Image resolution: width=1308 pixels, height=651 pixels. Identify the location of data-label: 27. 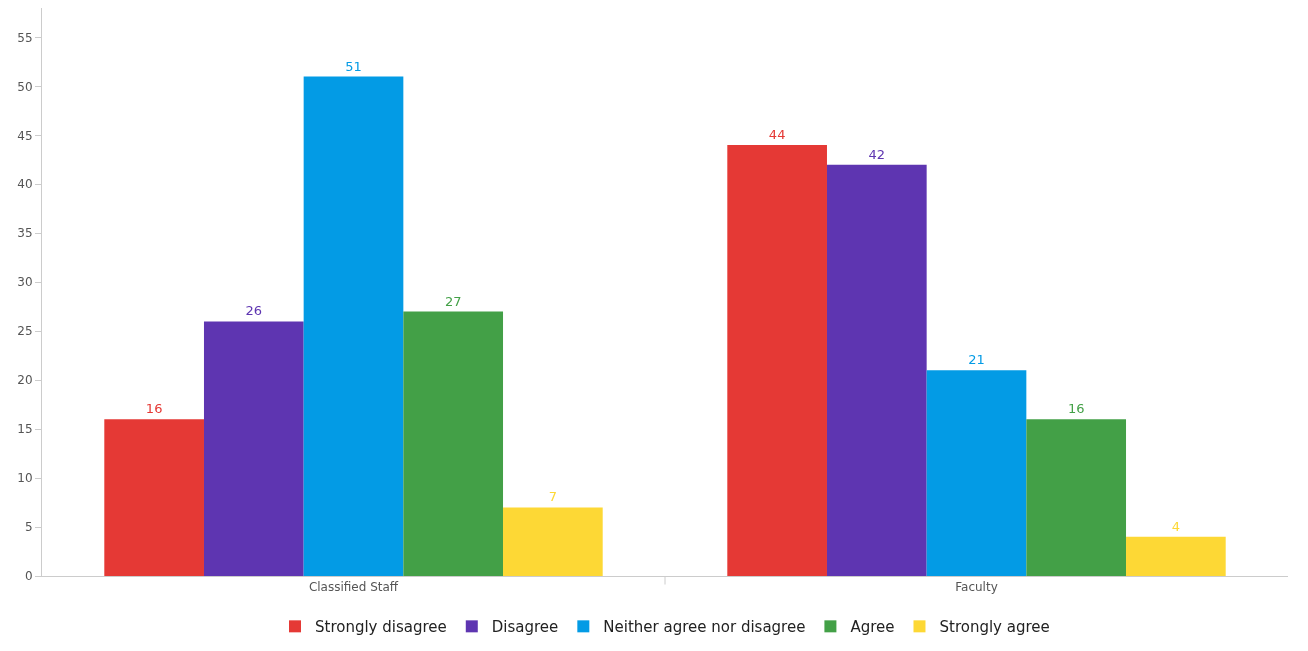
(453, 301).